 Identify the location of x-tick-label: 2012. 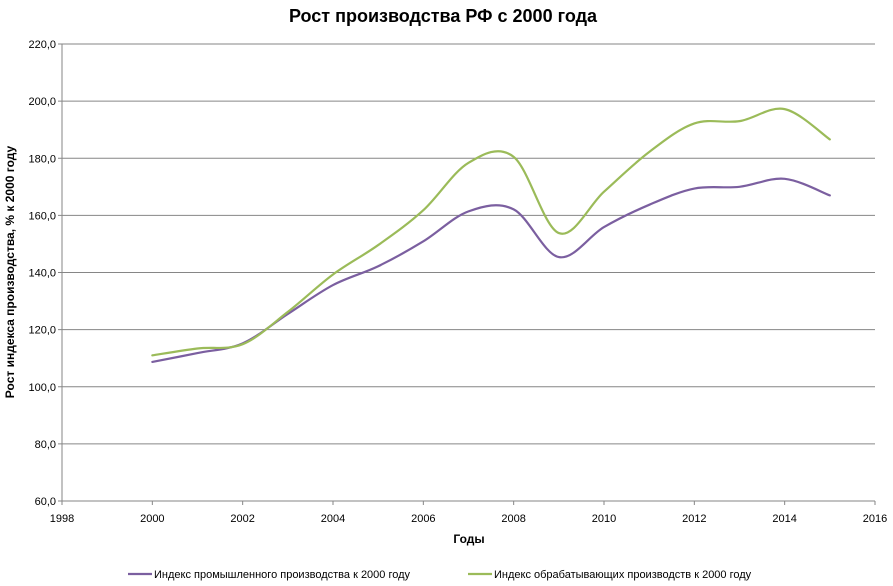
(694, 519).